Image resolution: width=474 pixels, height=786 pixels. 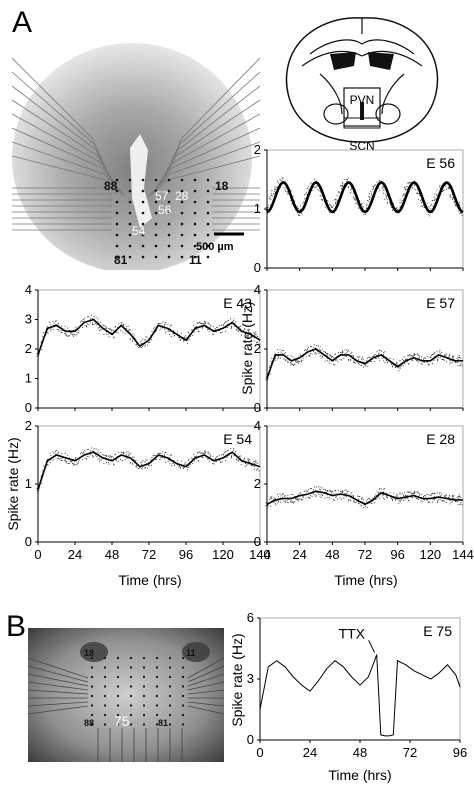 What do you see at coordinates (250, 617) in the screenshot?
I see `y-tick-label: 6` at bounding box center [250, 617].